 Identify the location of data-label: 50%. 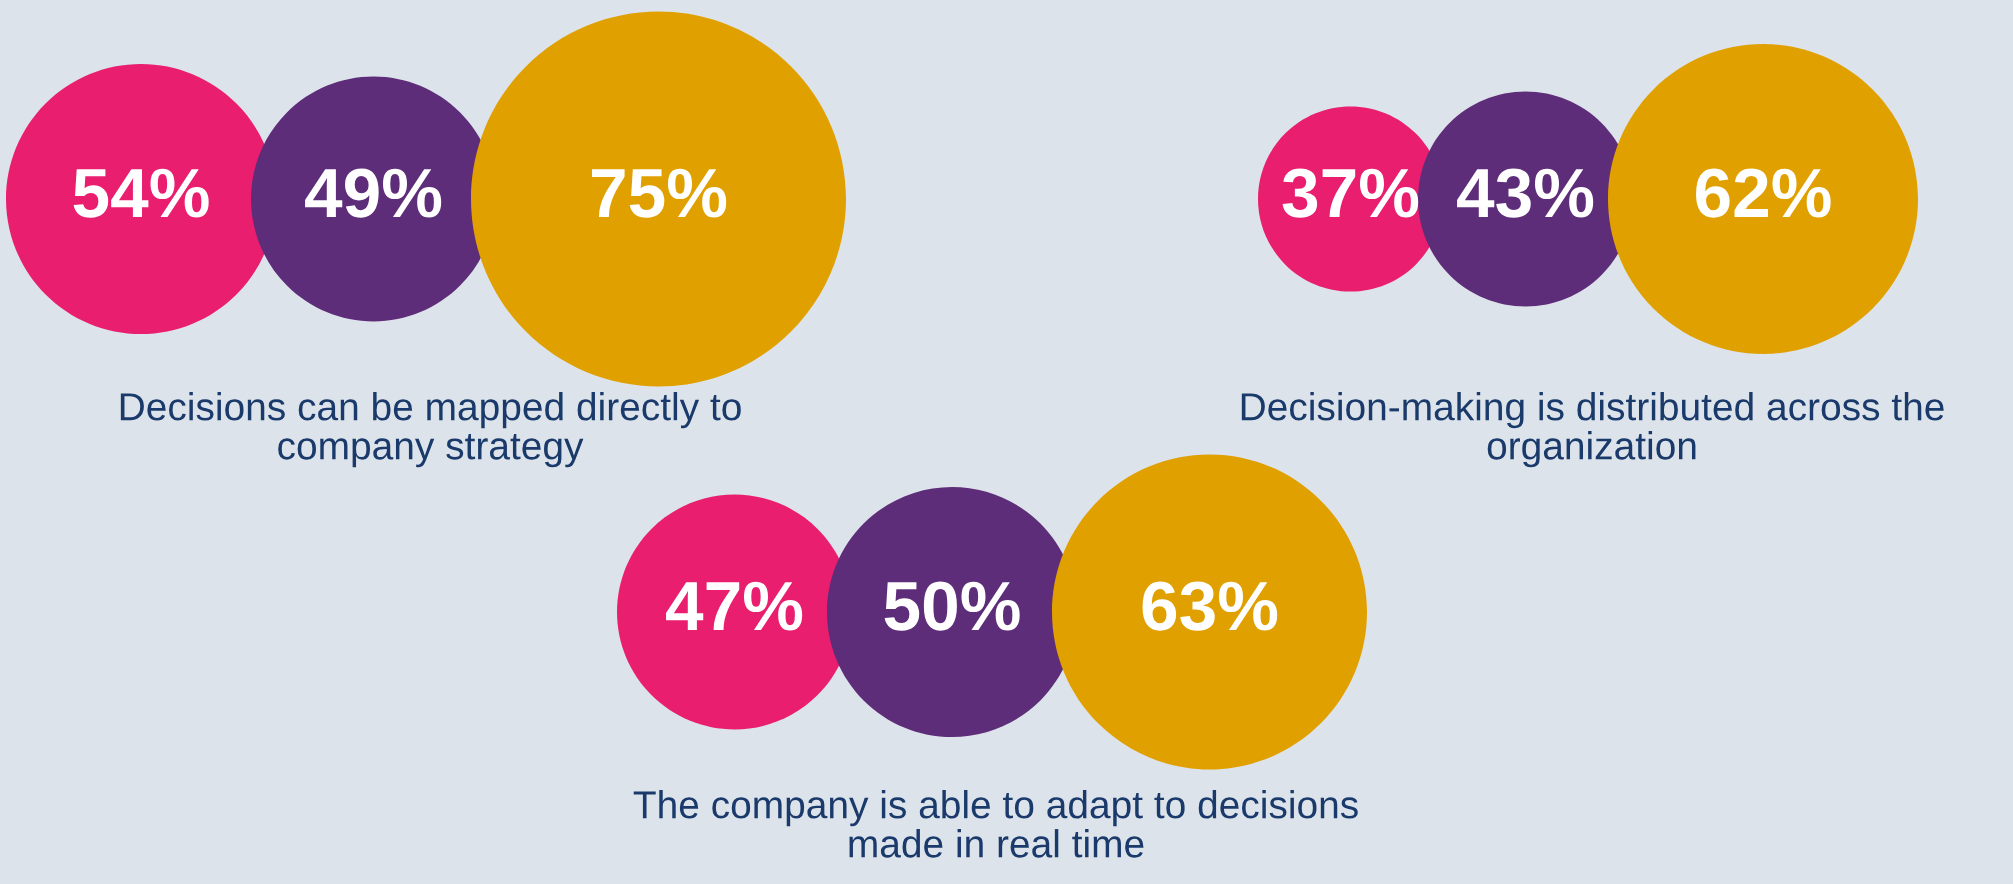
(952, 606).